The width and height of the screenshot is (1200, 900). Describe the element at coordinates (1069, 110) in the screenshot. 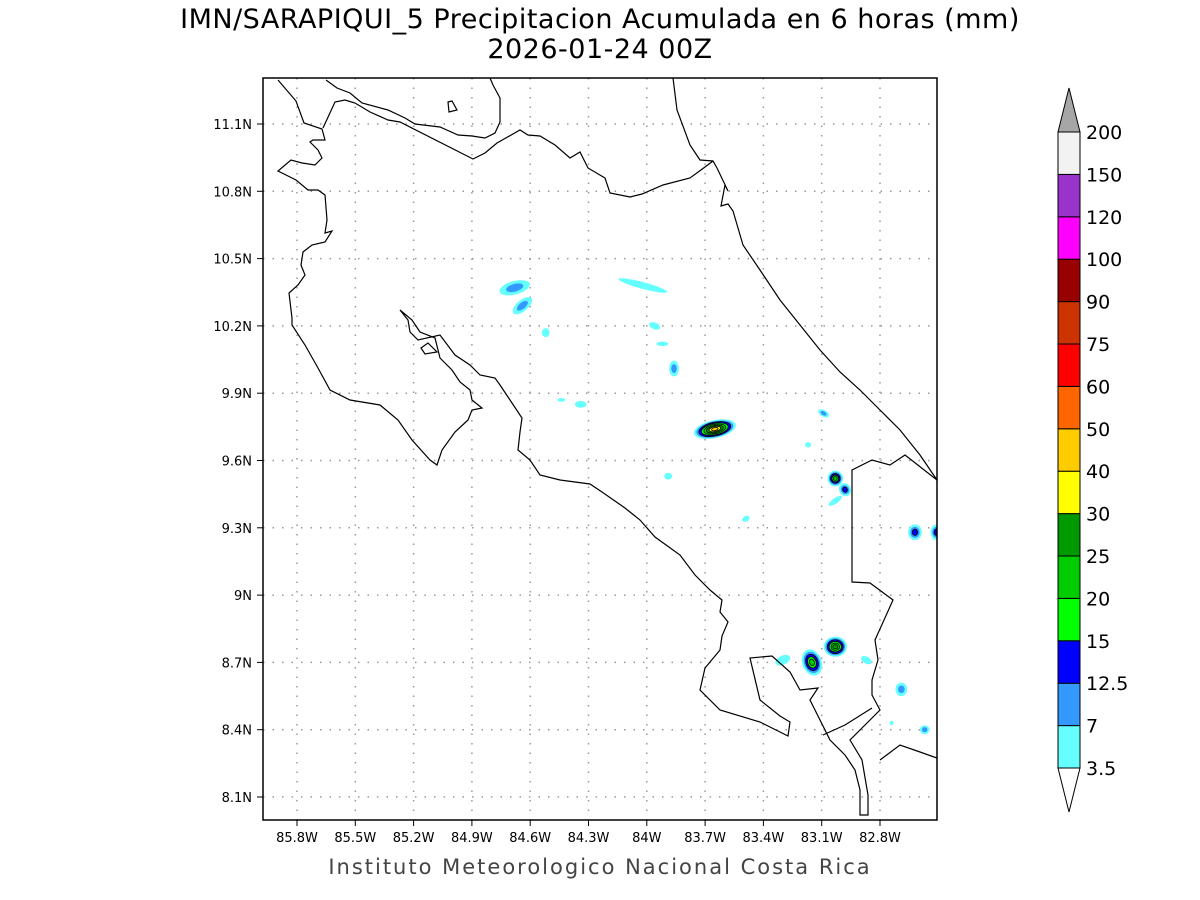

I see `colorbar-over-arrow` at that location.